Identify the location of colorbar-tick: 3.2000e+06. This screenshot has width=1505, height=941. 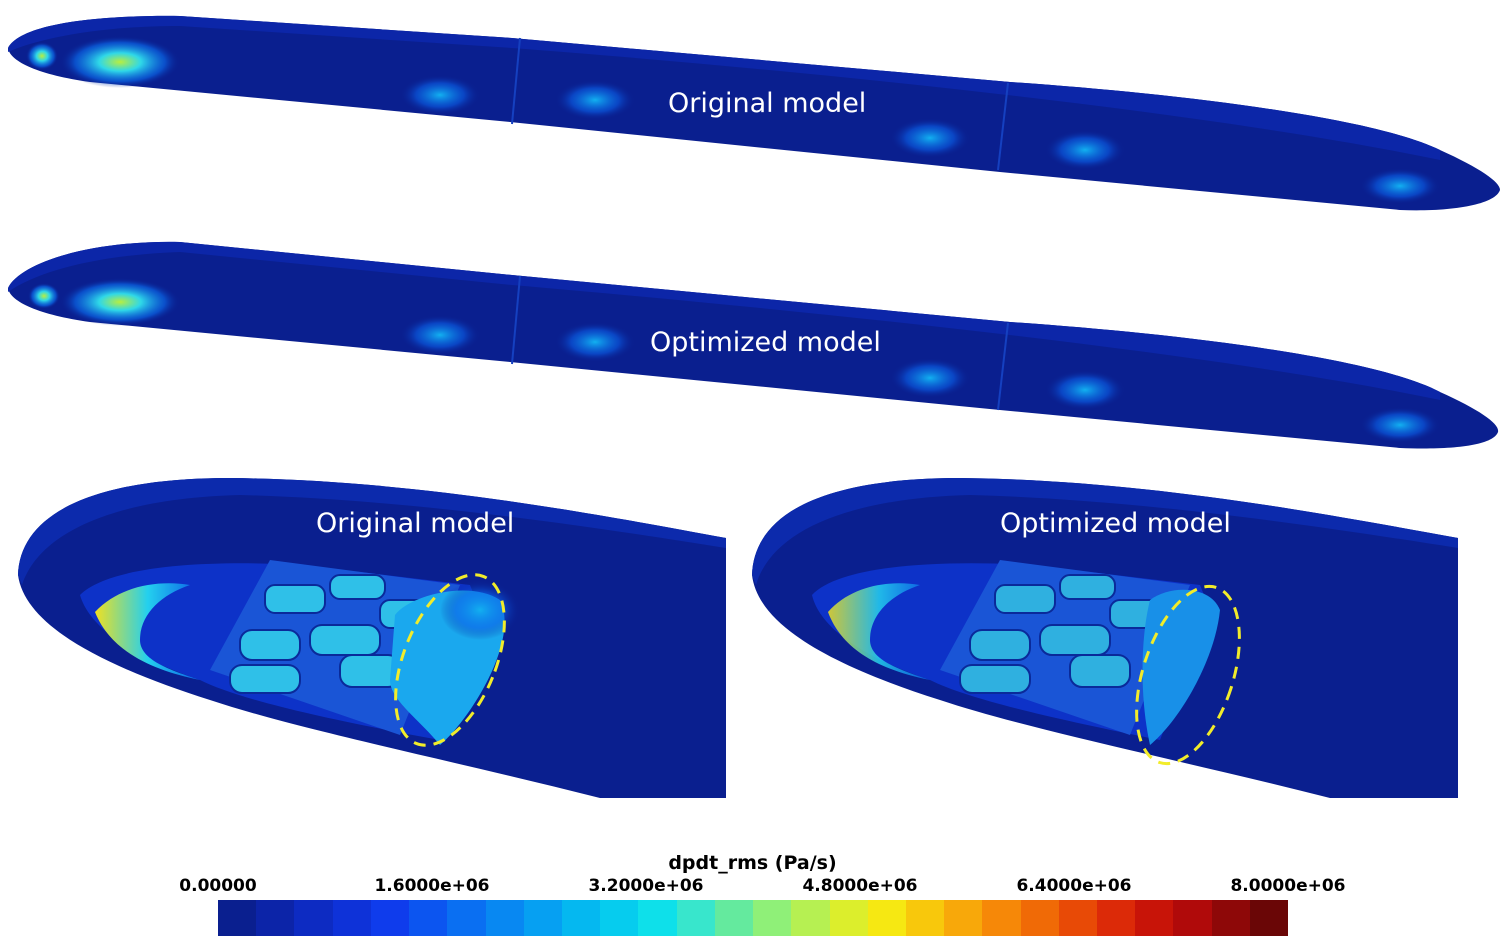
(646, 886).